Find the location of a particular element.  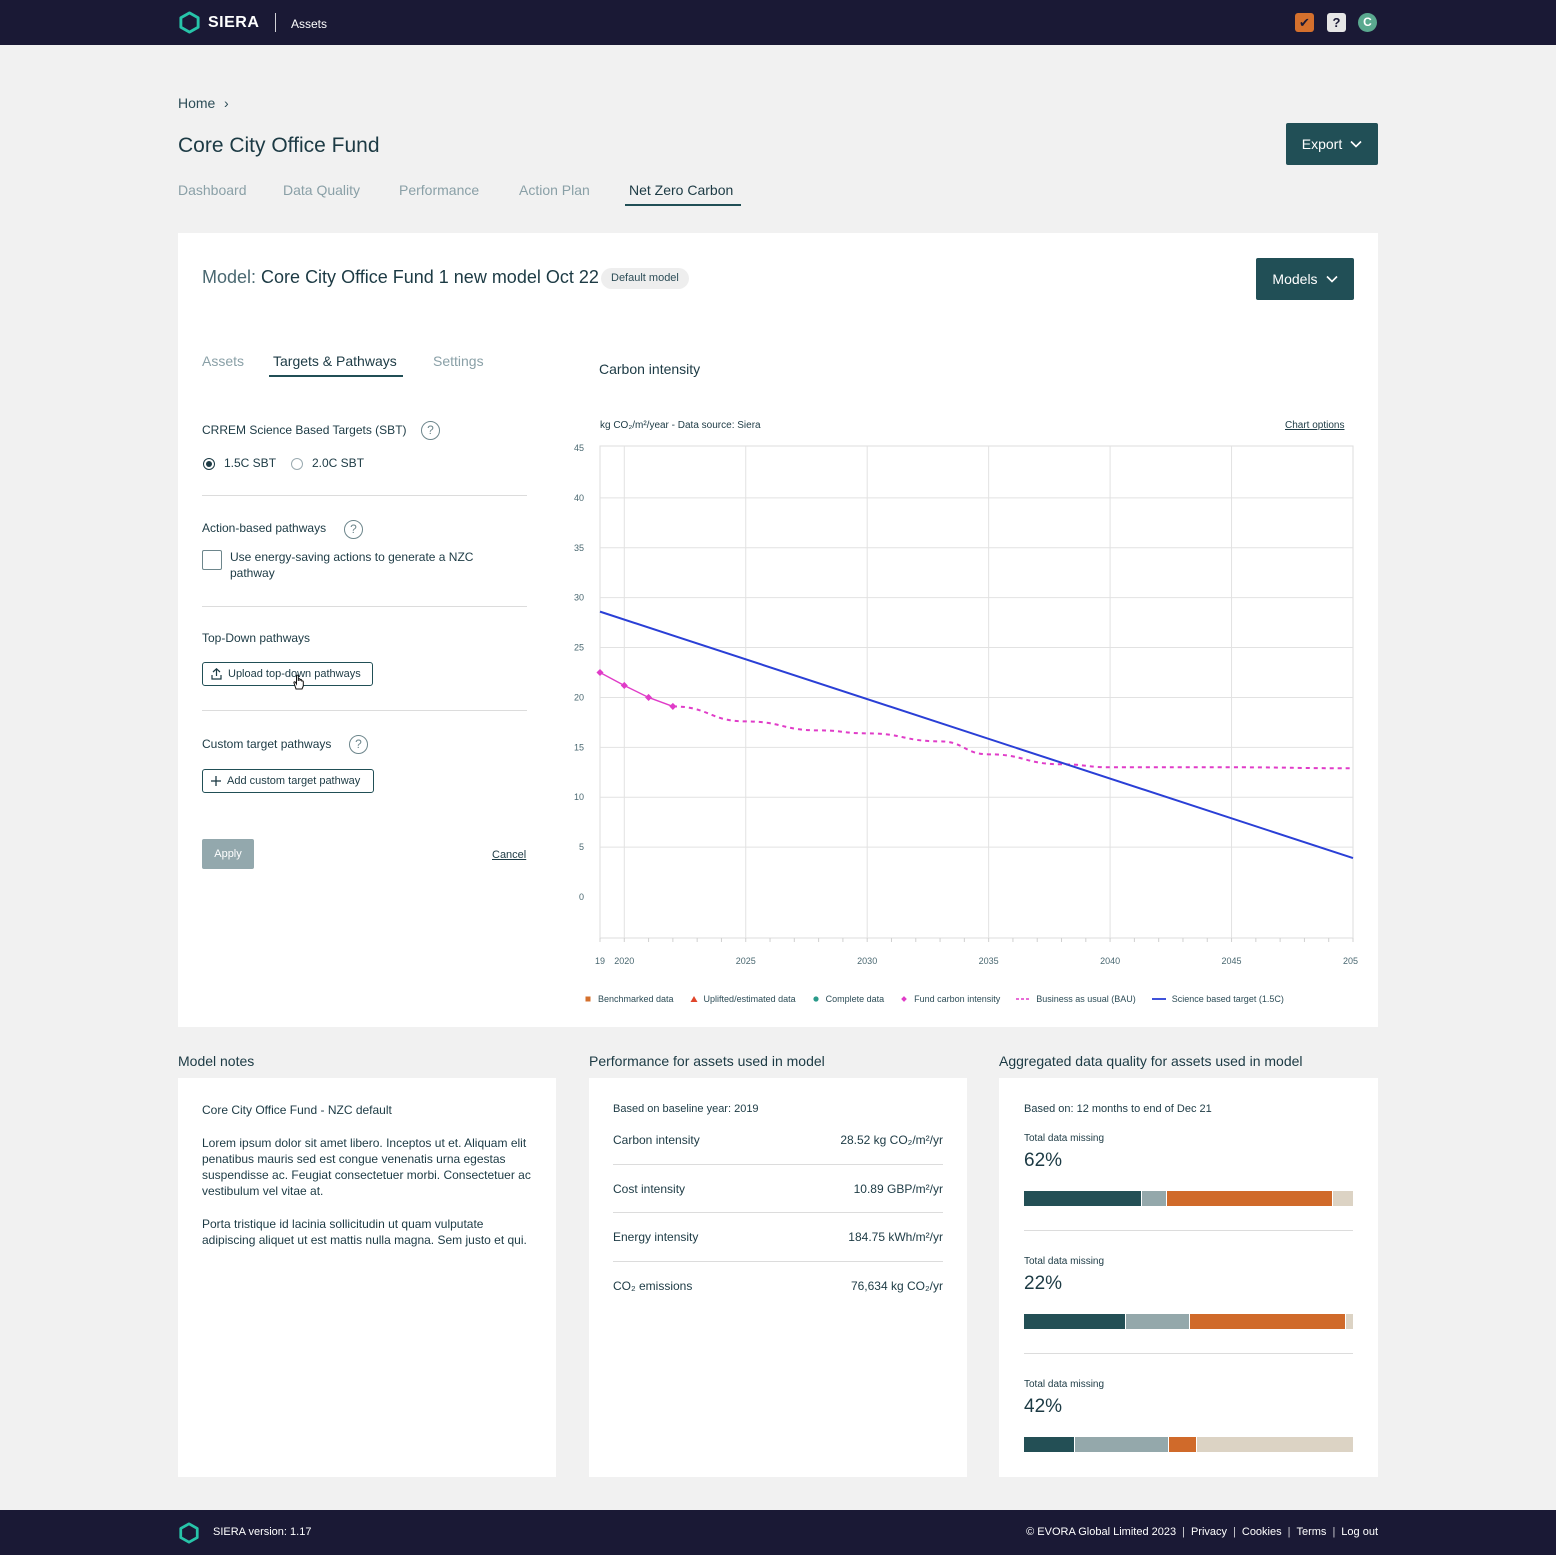

y-tick-label: 25 is located at coordinates (579, 648).